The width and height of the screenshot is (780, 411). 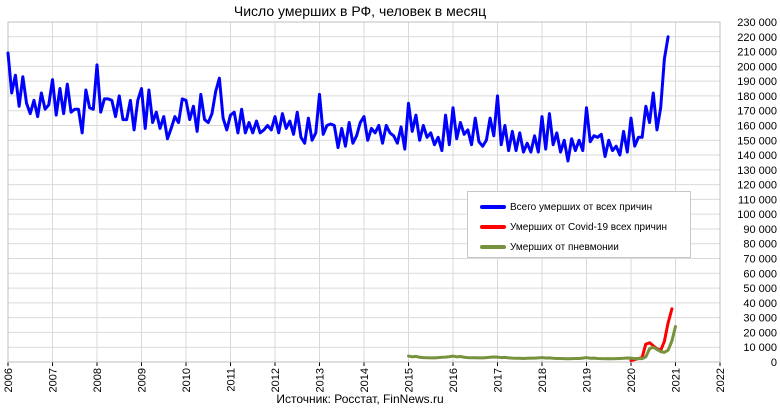 I want to click on x-tick-label: 2010, so click(x=187, y=380).